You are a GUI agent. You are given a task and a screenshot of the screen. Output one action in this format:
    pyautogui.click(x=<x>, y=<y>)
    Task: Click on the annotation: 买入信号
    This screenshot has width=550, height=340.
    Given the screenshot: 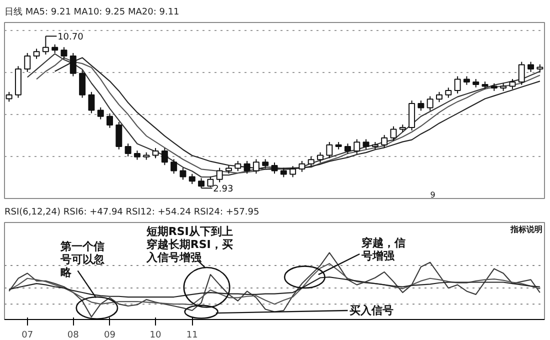 What is the action you would take?
    pyautogui.click(x=372, y=311)
    